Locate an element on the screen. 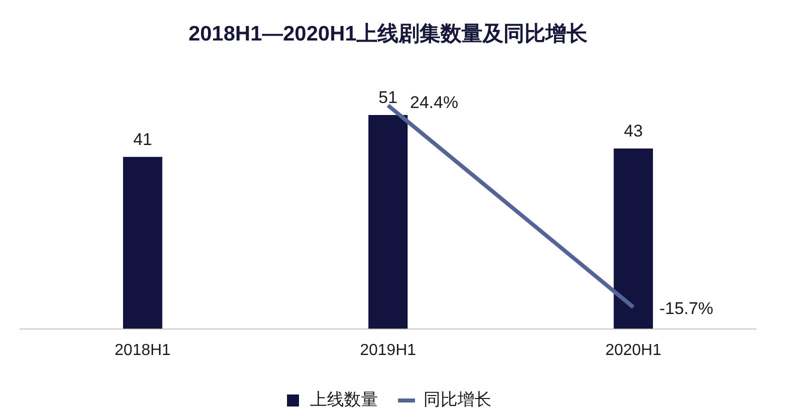 Image resolution: width=786 pixels, height=419 pixels. chart-title: 2018H1—2020H1上线剧集数量及同比增长 is located at coordinates (388, 34).